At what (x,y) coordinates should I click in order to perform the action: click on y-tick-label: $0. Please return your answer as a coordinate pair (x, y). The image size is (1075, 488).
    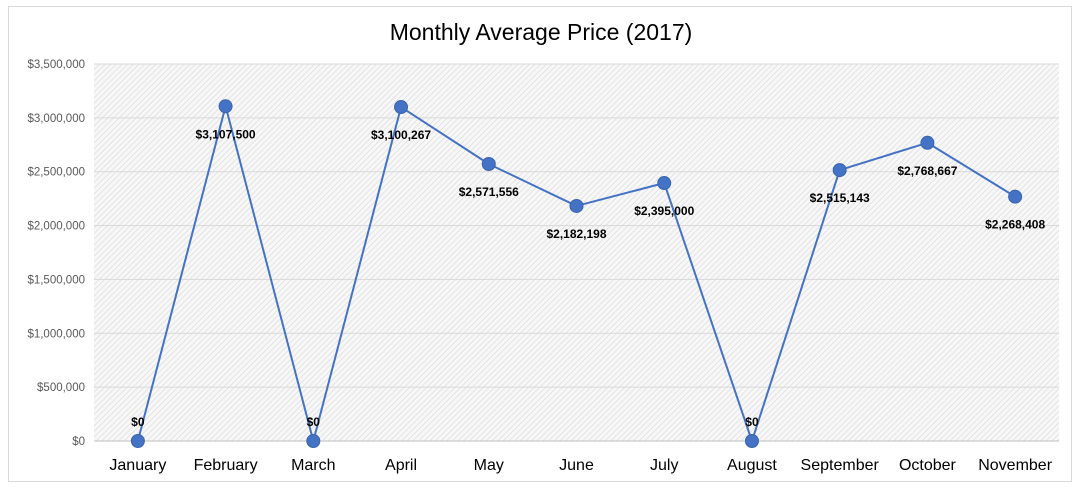
    Looking at the image, I should click on (78, 442).